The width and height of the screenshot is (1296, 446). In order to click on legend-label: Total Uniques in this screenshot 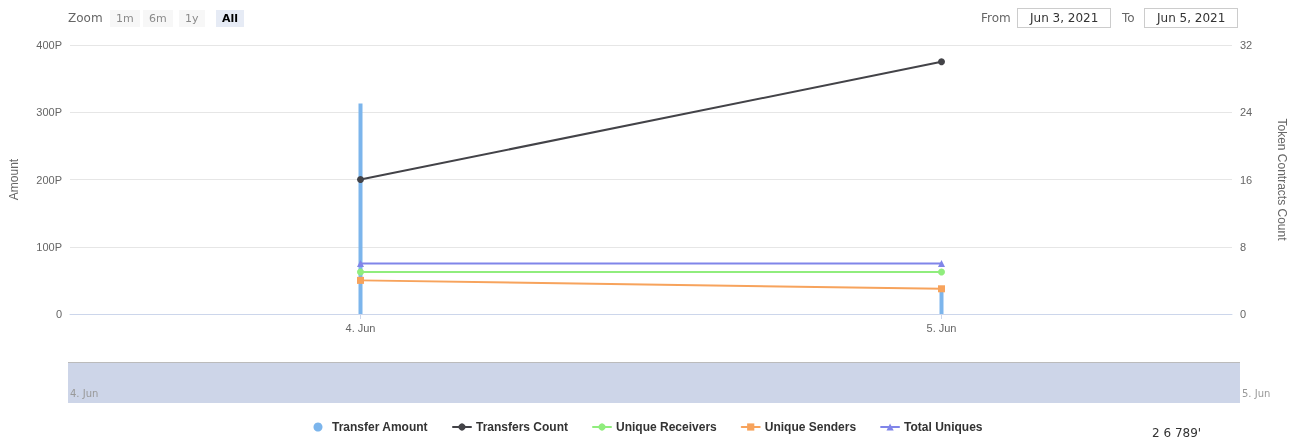, I will do `click(943, 427)`.